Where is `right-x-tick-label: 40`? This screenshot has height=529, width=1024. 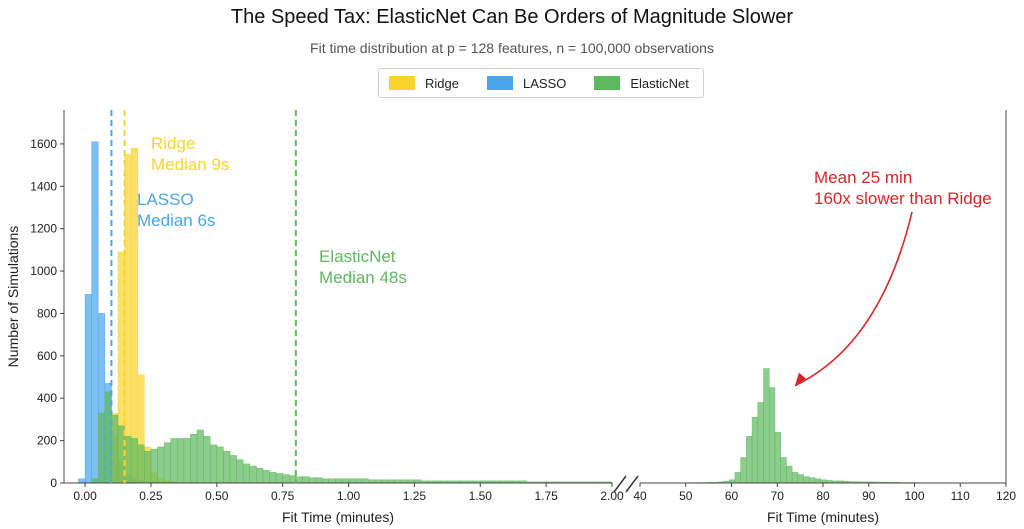
right-x-tick-label: 40 is located at coordinates (640, 496).